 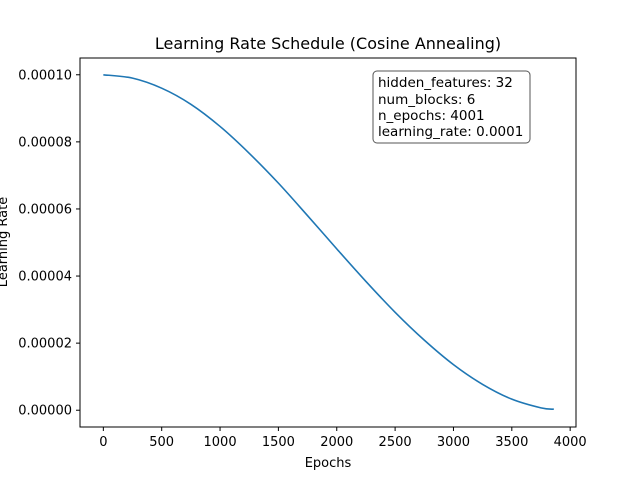 What do you see at coordinates (431, 116) in the screenshot?
I see `annotation-line-n-epochs: n_epochs: 4001` at bounding box center [431, 116].